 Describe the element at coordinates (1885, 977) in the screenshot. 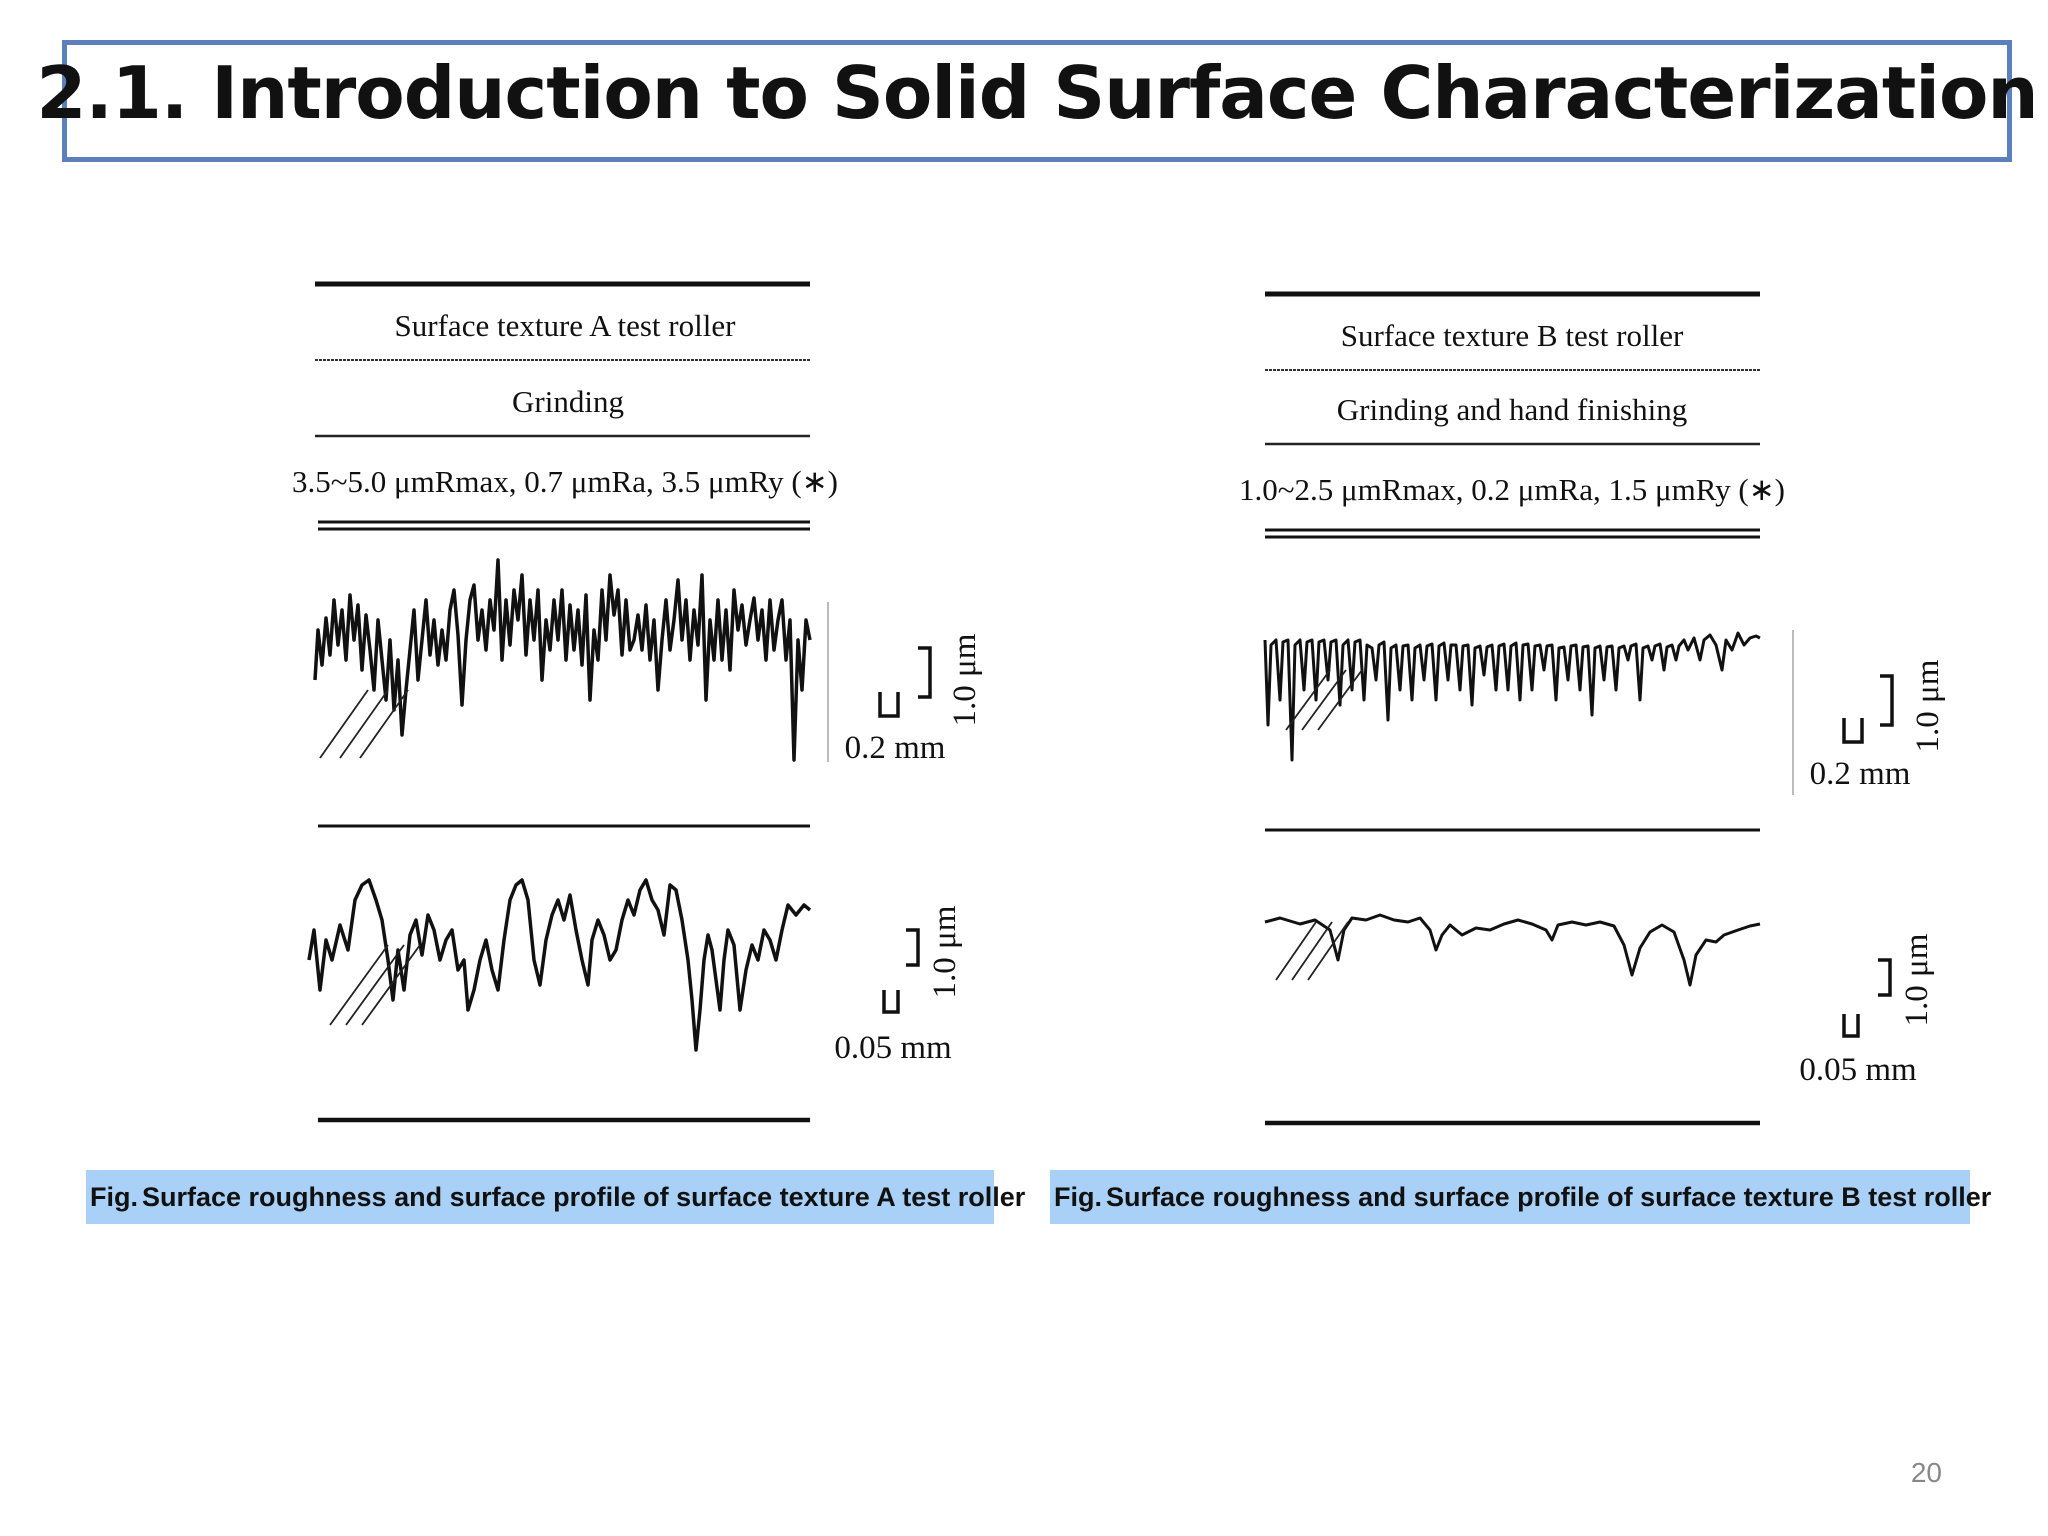

I see `figure-b-lower-v-scale-bracket` at that location.